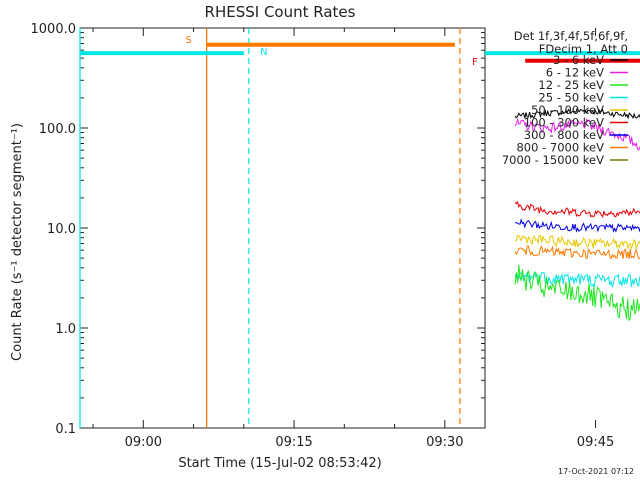 The image size is (640, 480). What do you see at coordinates (564, 135) in the screenshot?
I see `legend-entry-label: 300 - 800 keV` at bounding box center [564, 135].